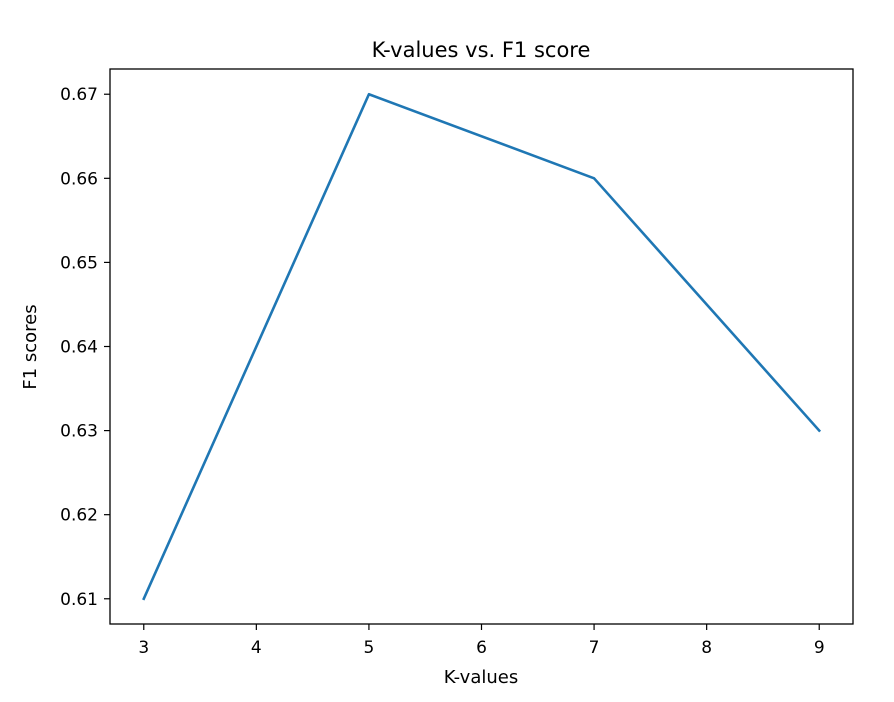 This screenshot has height=702, width=894. I want to click on y-axis-ticks: 0.61 0.62 0.63 0.64 0.65 0.66 0.67, so click(85, 347).